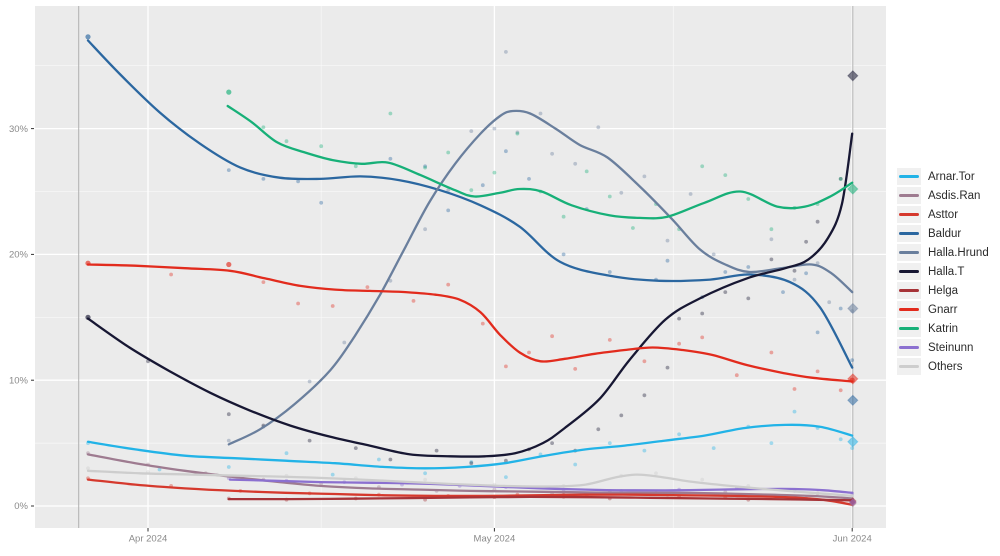 The image size is (1000, 556). I want to click on legend-item-helga: Helga, so click(948, 290).